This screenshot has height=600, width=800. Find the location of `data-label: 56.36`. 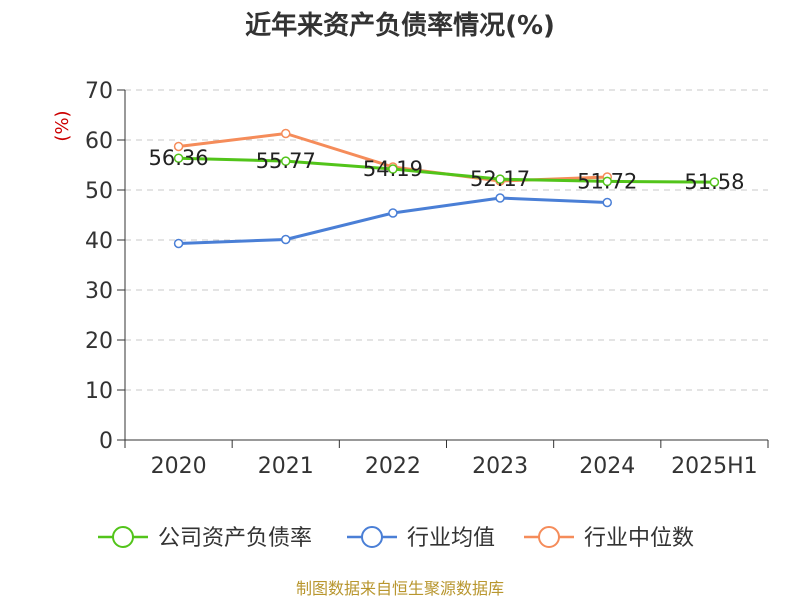

data-label: 56.36 is located at coordinates (179, 158).